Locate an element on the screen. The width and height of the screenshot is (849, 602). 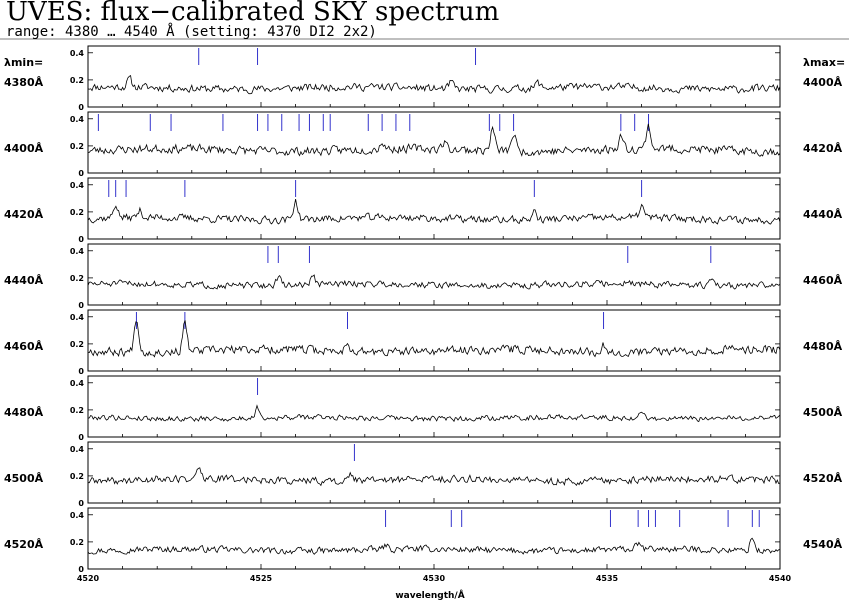
panel-min-label-5: 4460Å is located at coordinates (24, 346).